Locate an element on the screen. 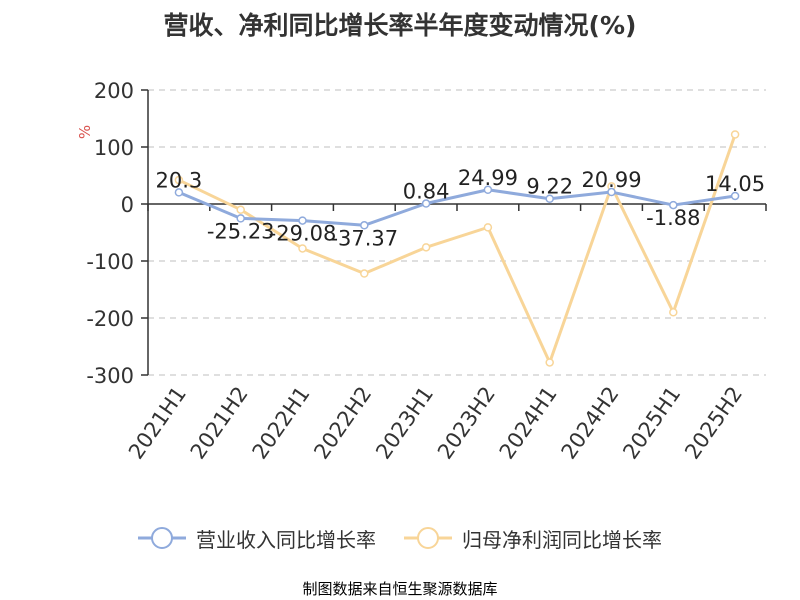 This screenshot has height=600, width=800. data-label-revenue: -37.37 is located at coordinates (364, 238).